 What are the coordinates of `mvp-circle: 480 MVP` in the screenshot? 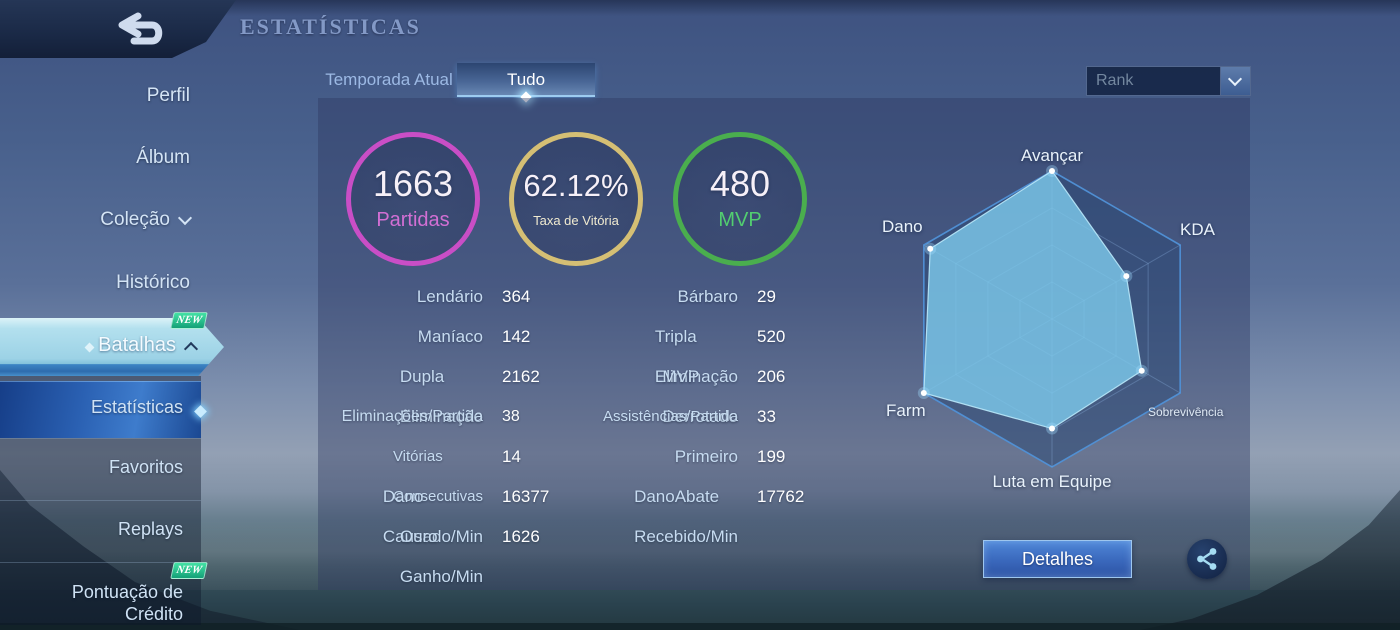 It's located at (740, 199).